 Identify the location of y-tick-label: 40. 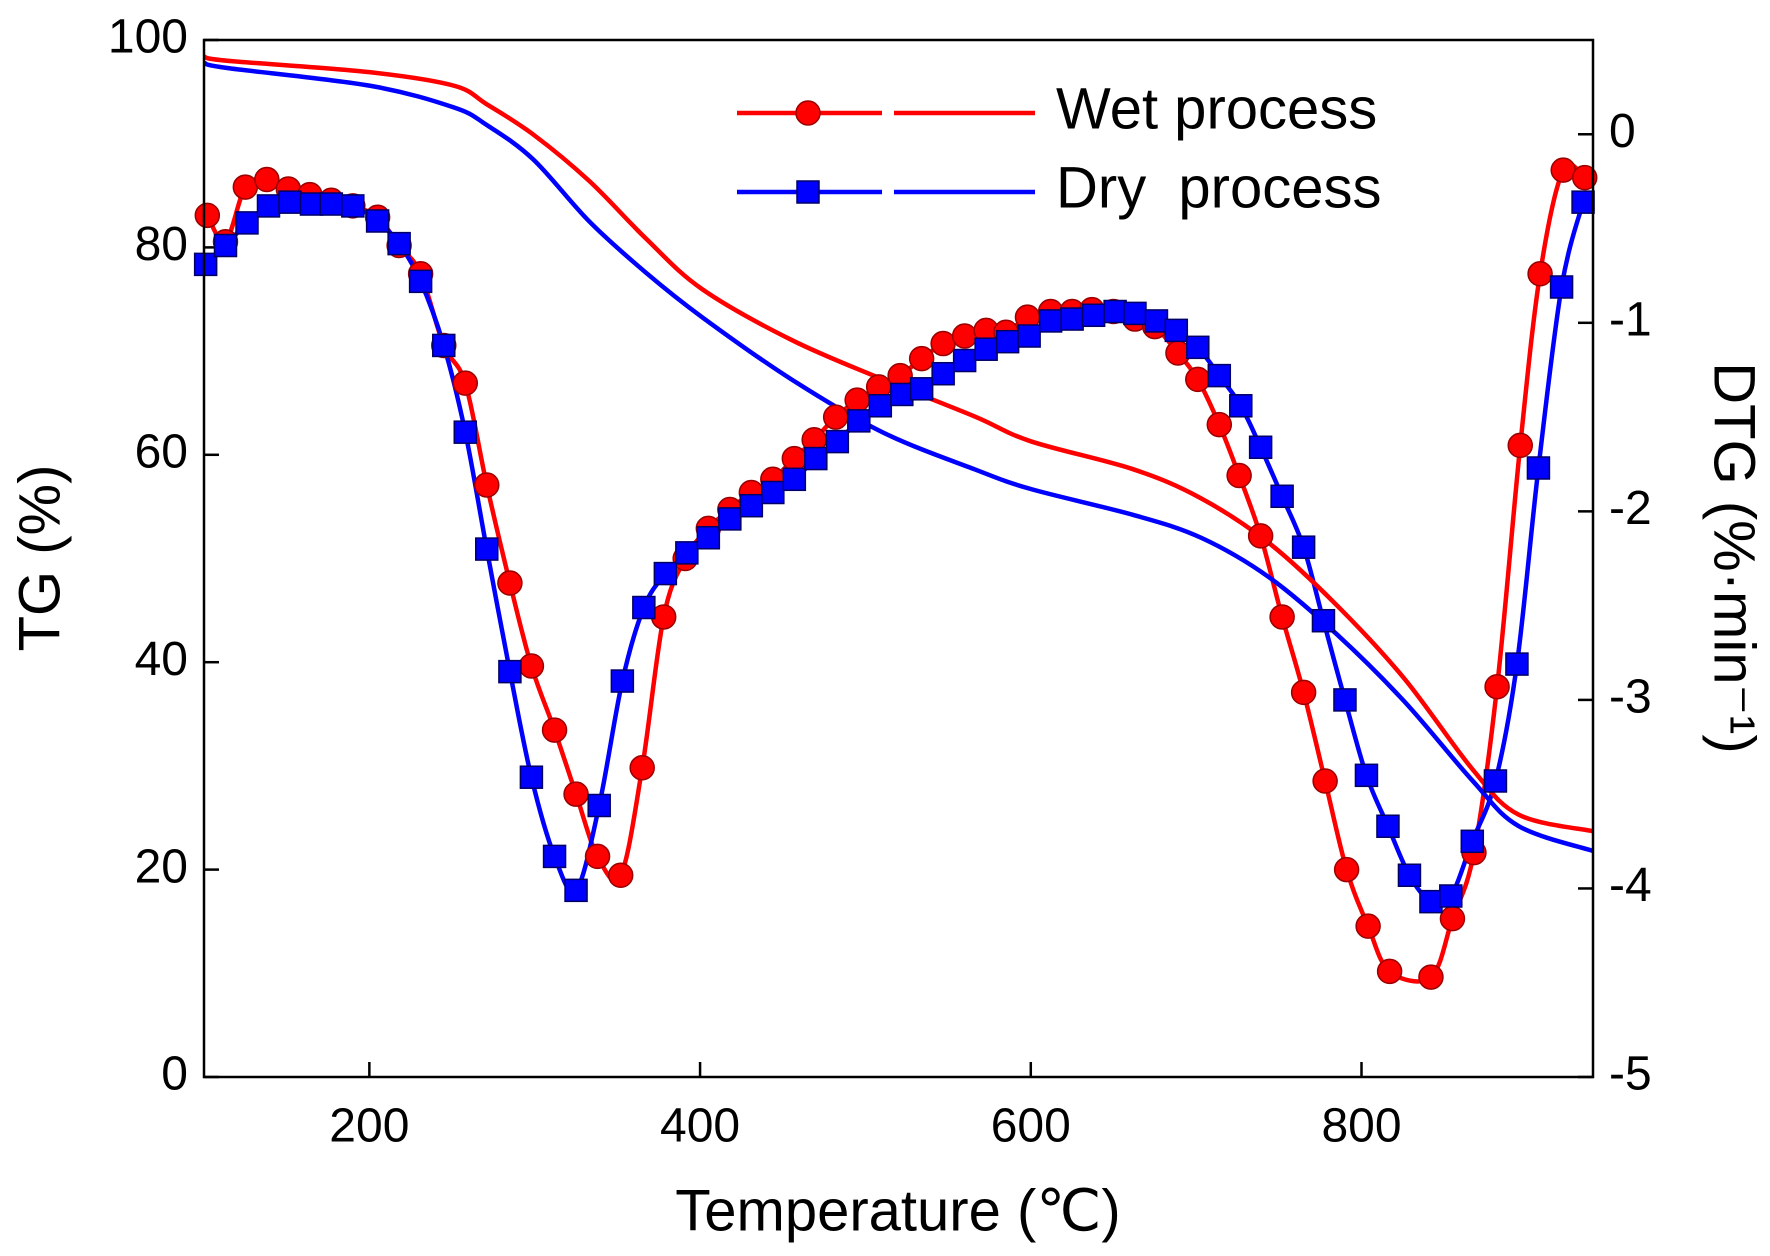
(161, 659).